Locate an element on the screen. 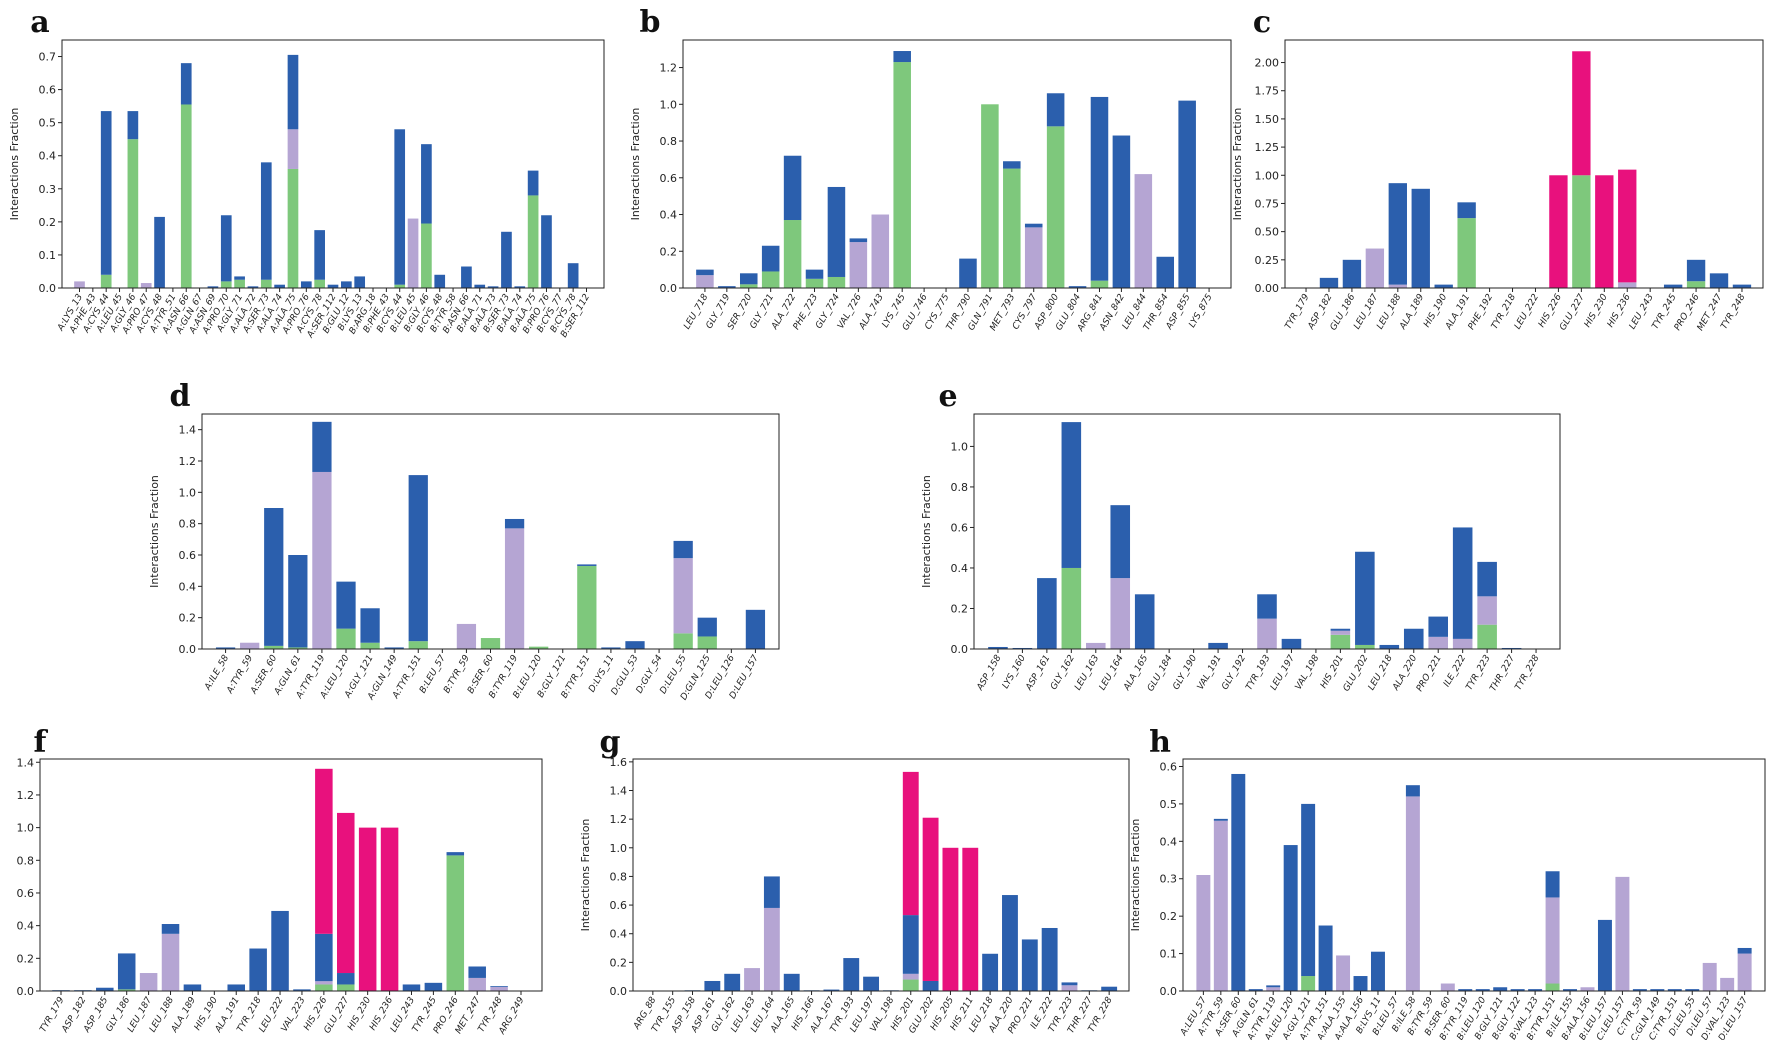  y-tick-label: 0.3 is located at coordinates (48, 189).